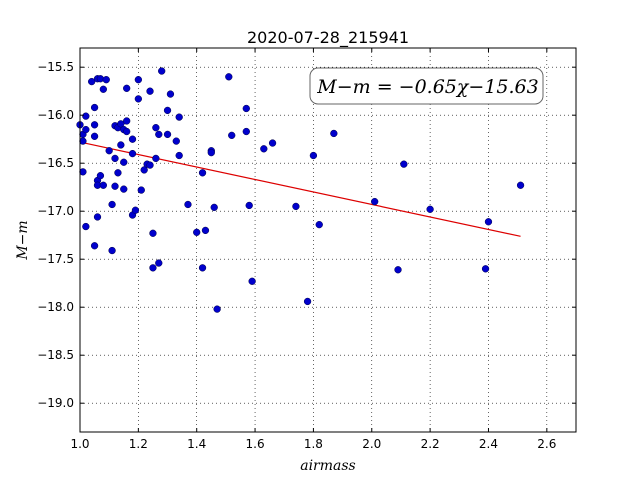 This screenshot has width=640, height=480. I want to click on fit-annotation-box, so click(426, 86).